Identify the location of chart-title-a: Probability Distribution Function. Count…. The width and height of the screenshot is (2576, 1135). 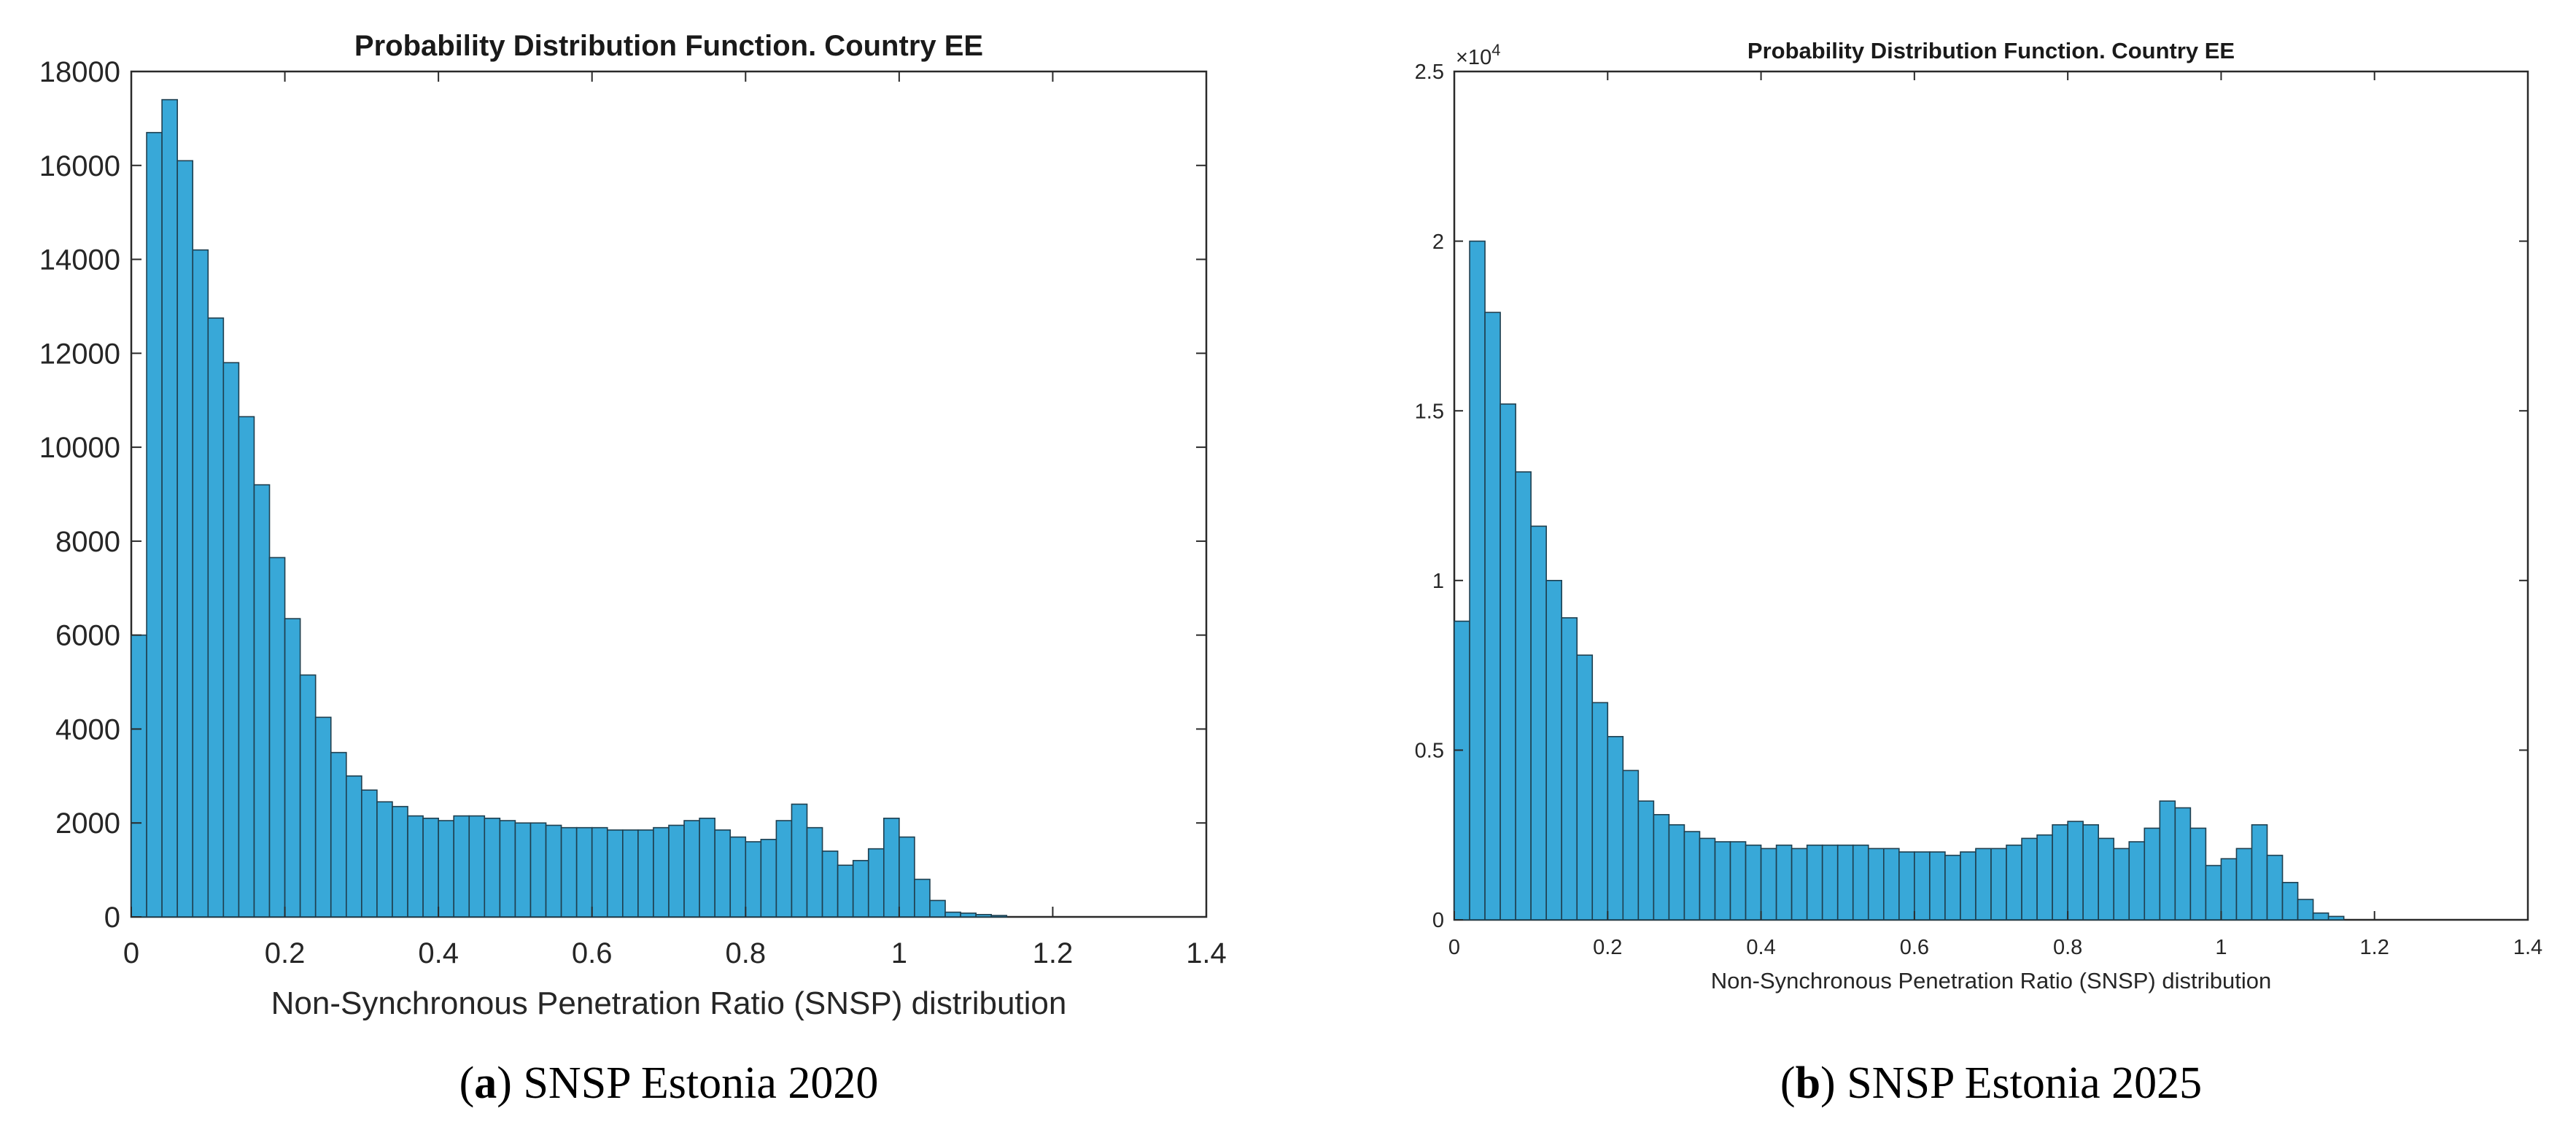
(669, 46).